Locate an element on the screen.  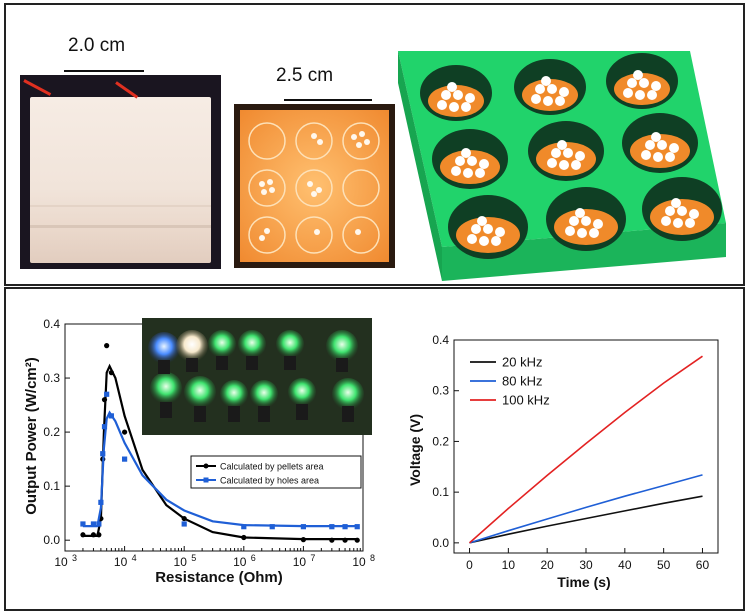
x-tick-exponent: 3 is located at coordinates (74, 558).